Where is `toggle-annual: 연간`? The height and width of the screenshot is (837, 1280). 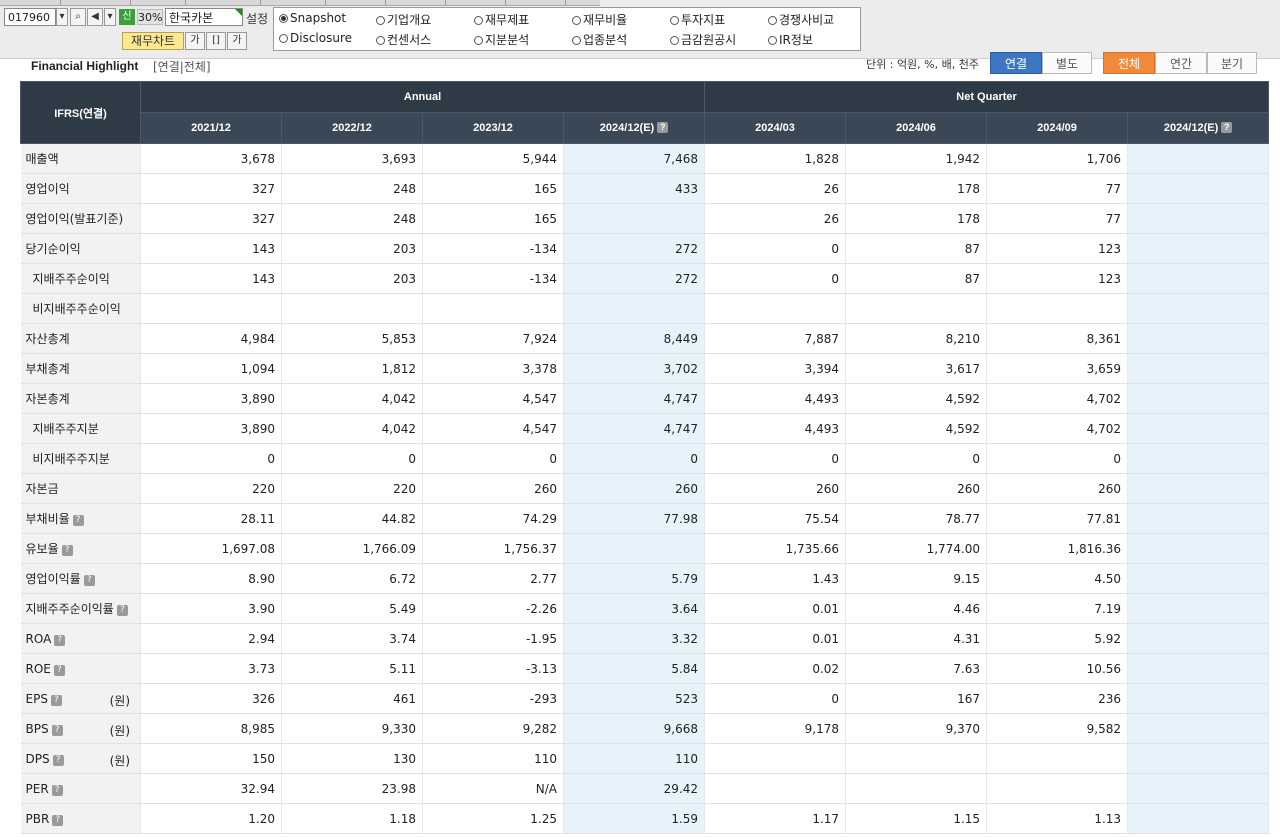
toggle-annual: 연간 is located at coordinates (1181, 63).